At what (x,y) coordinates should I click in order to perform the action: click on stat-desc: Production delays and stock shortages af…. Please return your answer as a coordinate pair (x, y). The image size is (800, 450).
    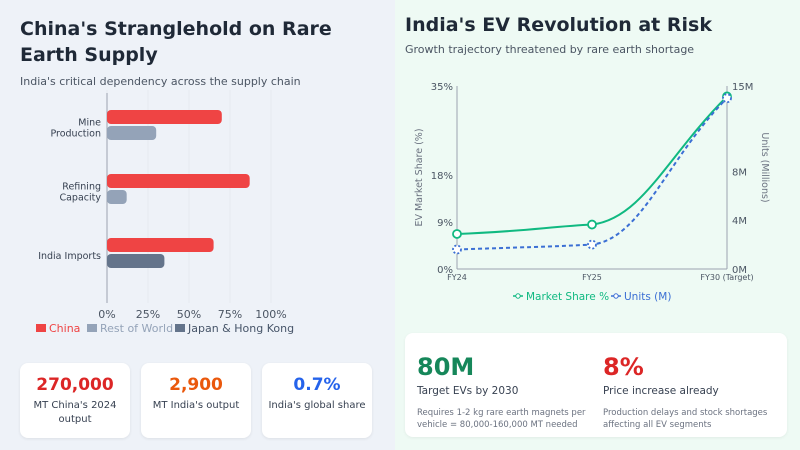
    Looking at the image, I should click on (685, 419).